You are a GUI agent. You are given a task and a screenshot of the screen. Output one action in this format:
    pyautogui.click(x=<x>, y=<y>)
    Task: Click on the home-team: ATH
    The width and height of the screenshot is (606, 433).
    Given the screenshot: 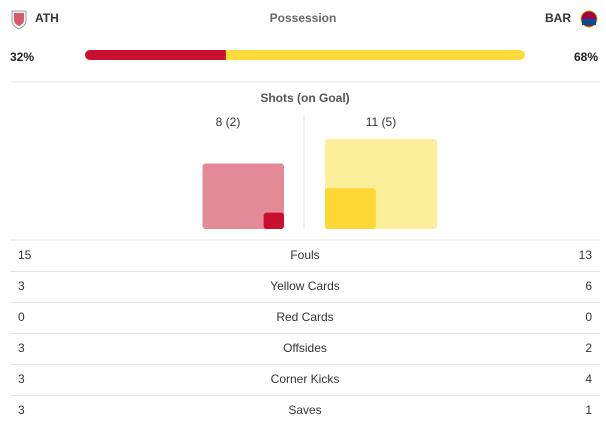 What is the action you would take?
    pyautogui.click(x=47, y=18)
    